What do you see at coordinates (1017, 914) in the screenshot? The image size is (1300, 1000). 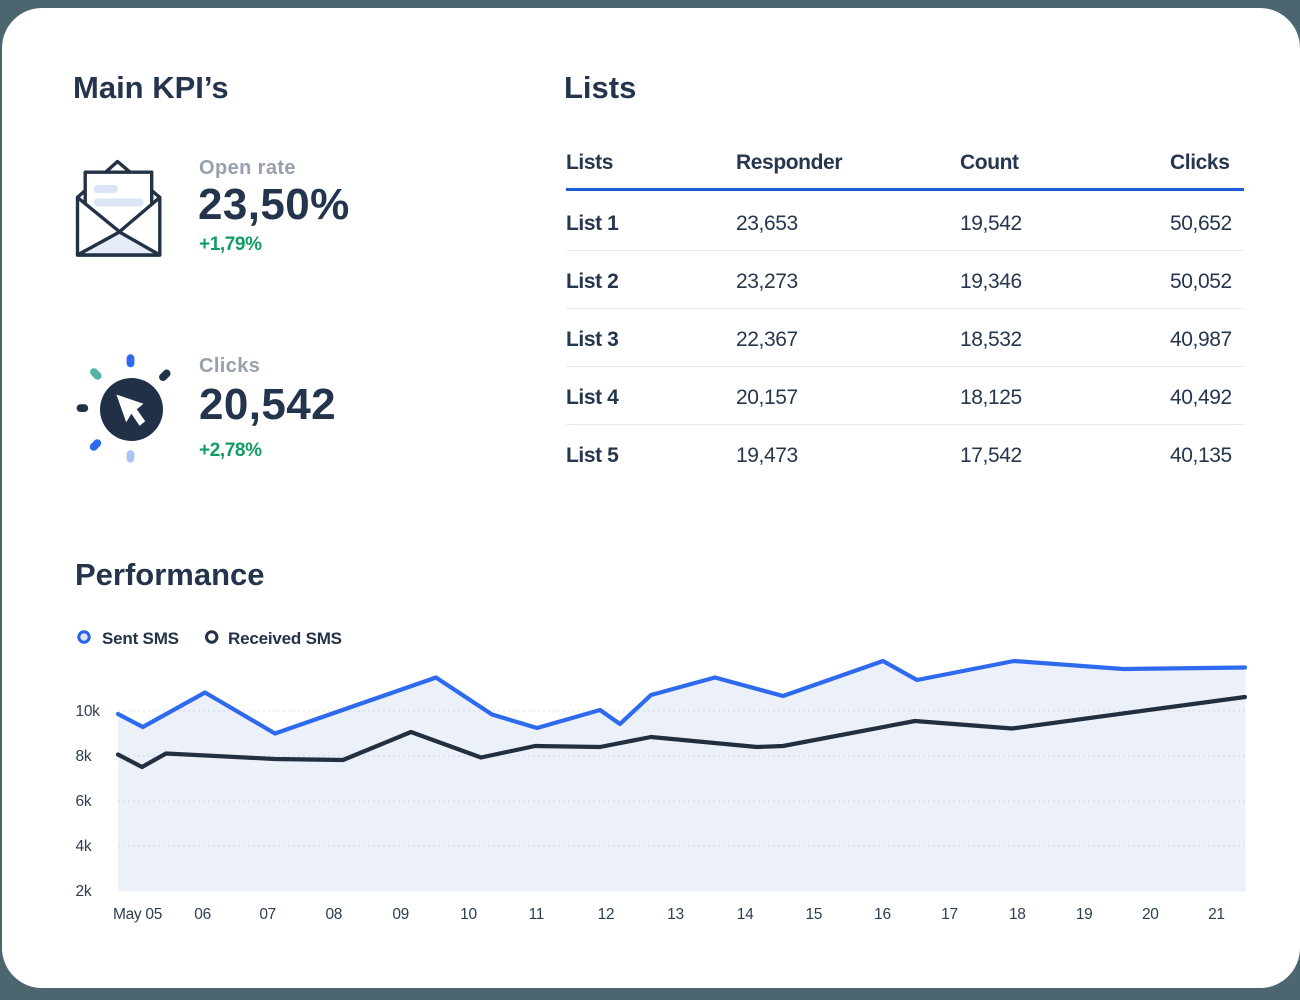 I see `svg-text: 18` at bounding box center [1017, 914].